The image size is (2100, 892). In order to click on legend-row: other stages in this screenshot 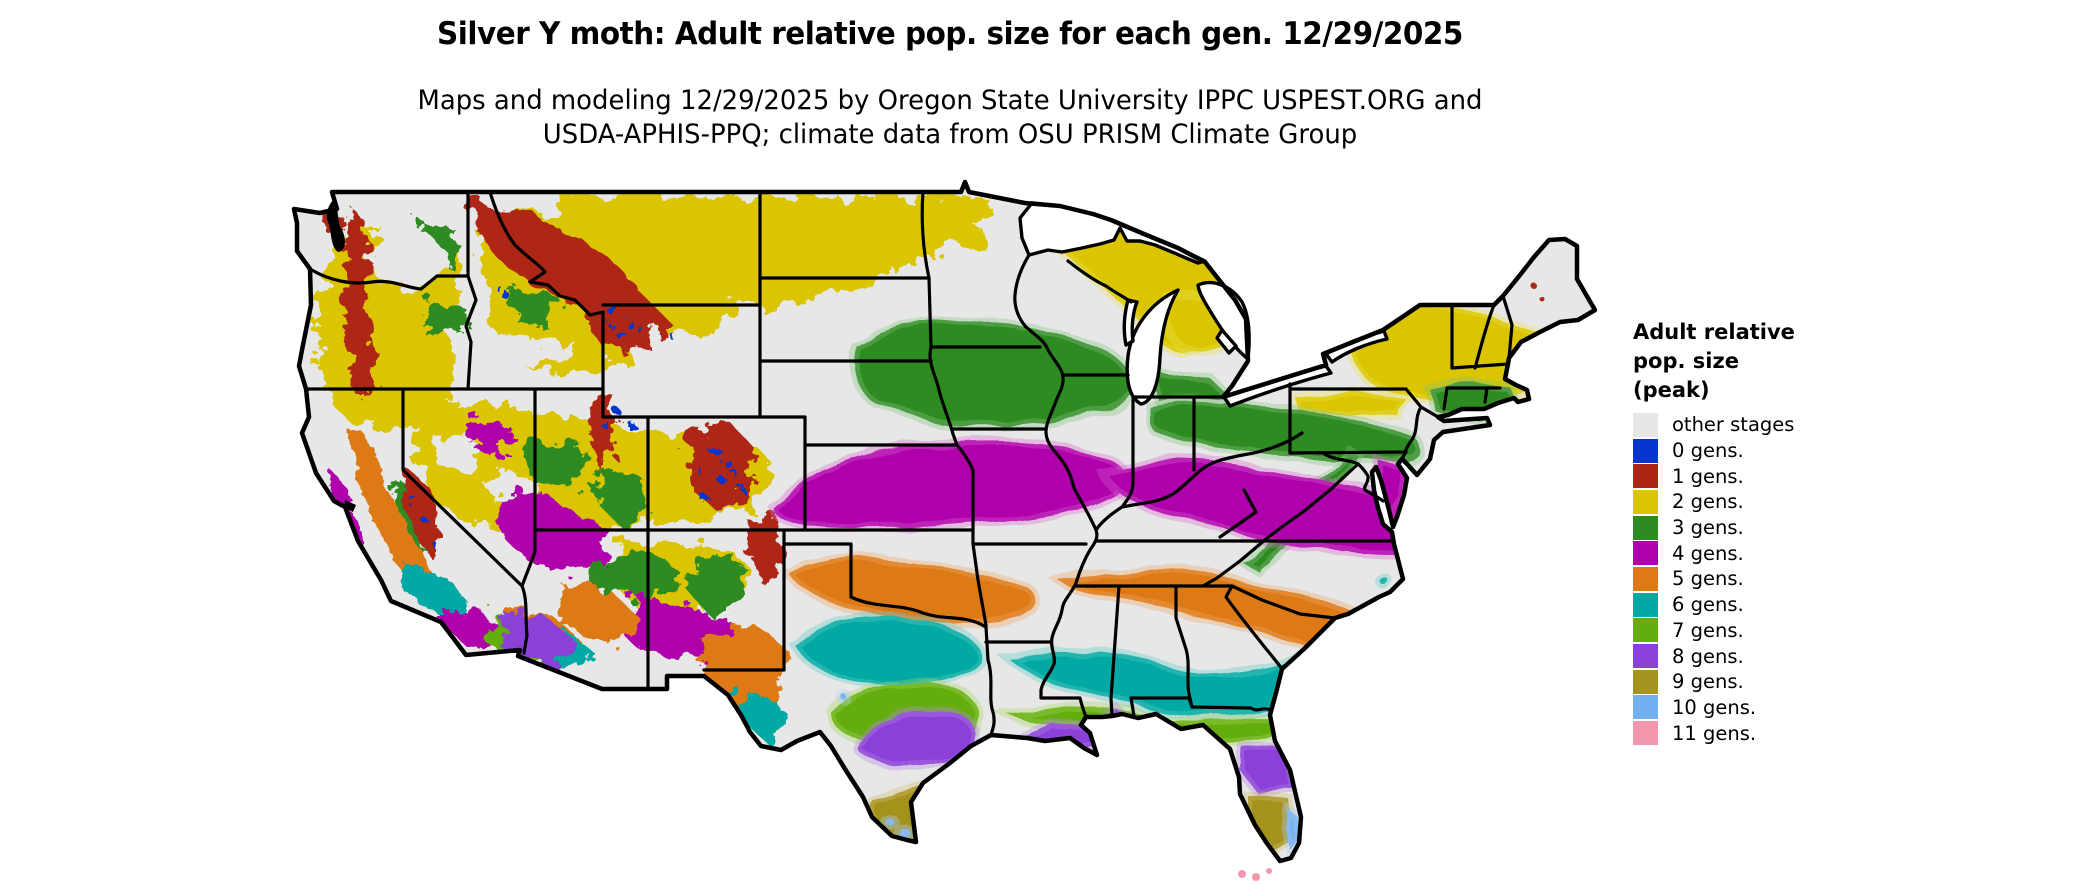, I will do `click(1783, 425)`.